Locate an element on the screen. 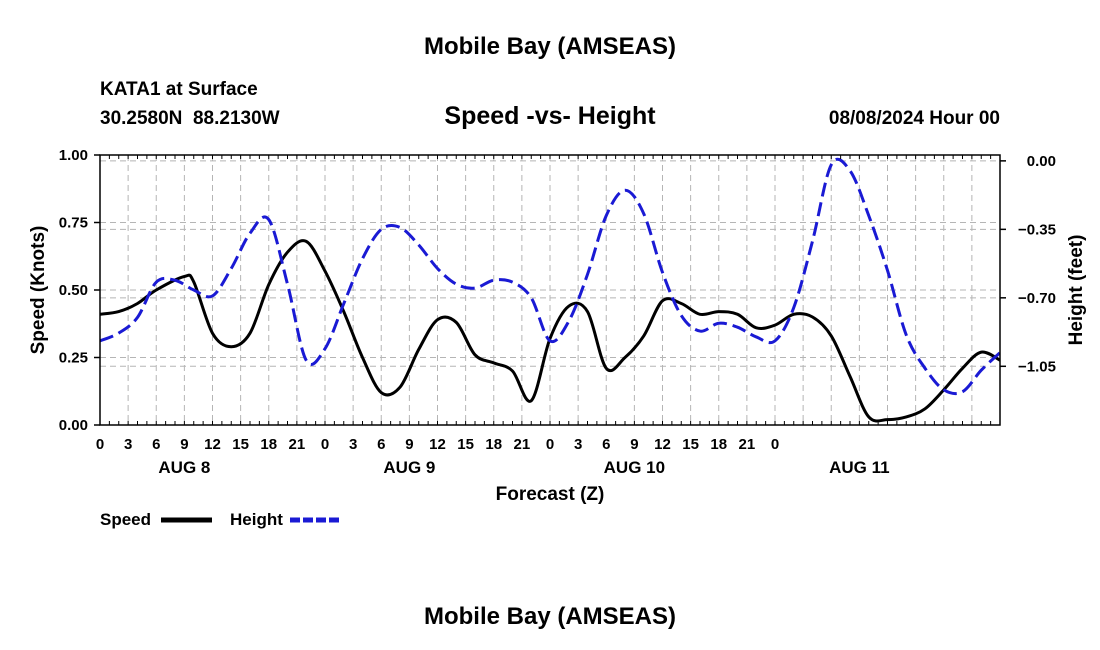 The image size is (1100, 650). y-axis-label: Speed (Knots) is located at coordinates (38, 290).